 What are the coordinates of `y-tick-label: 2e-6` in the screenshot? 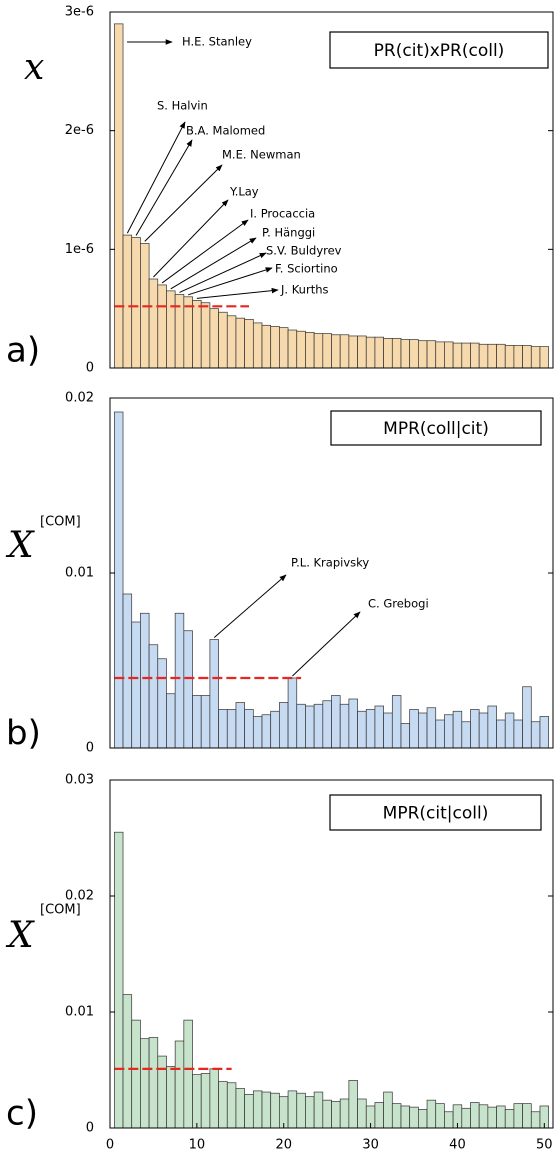 It's located at (79, 130).